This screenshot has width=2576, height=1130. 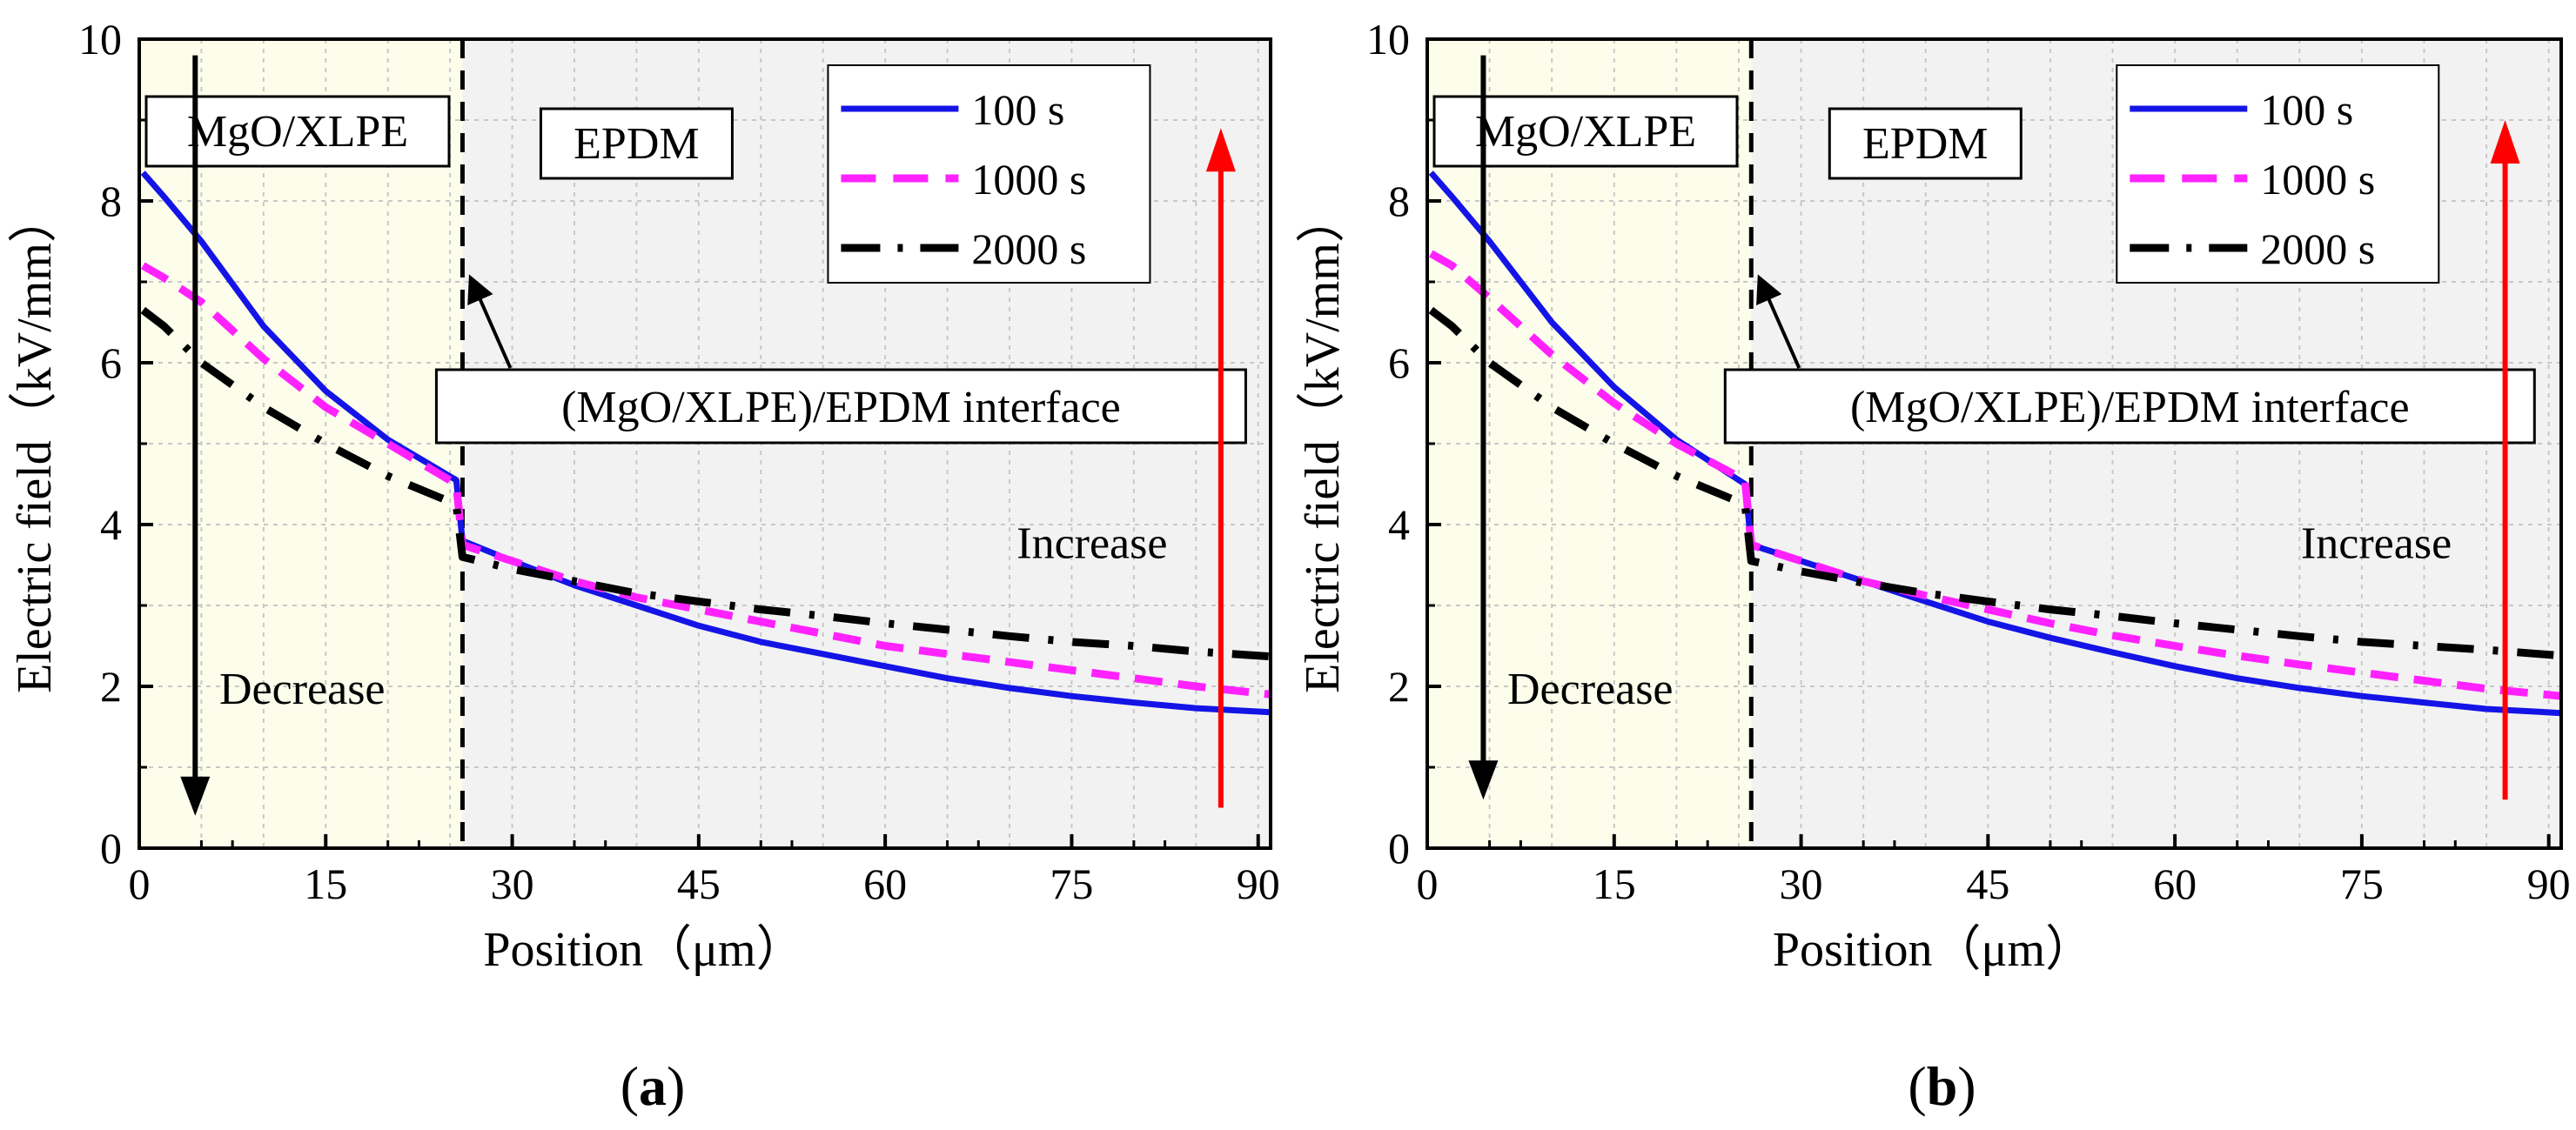 I want to click on panel-caption-letter: a, so click(x=653, y=1086).